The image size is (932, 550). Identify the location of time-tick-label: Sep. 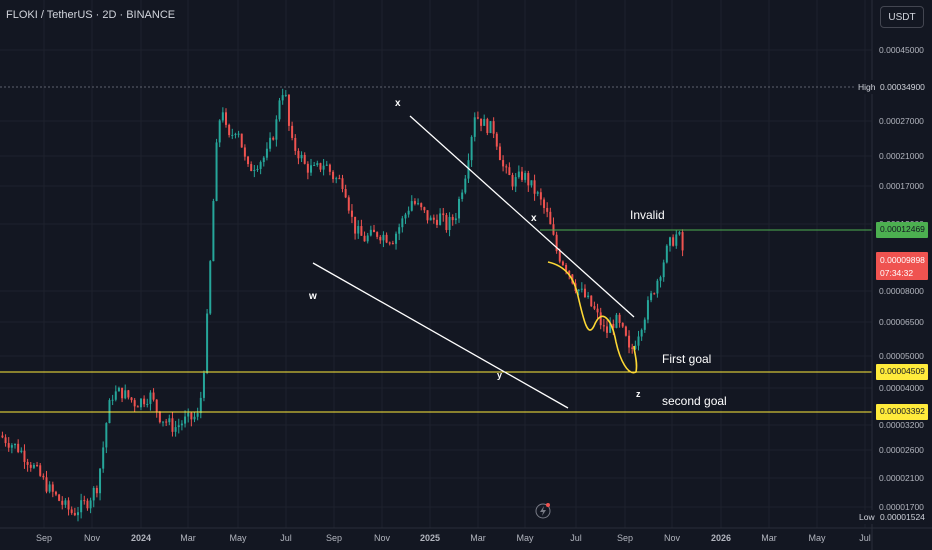
(334, 538).